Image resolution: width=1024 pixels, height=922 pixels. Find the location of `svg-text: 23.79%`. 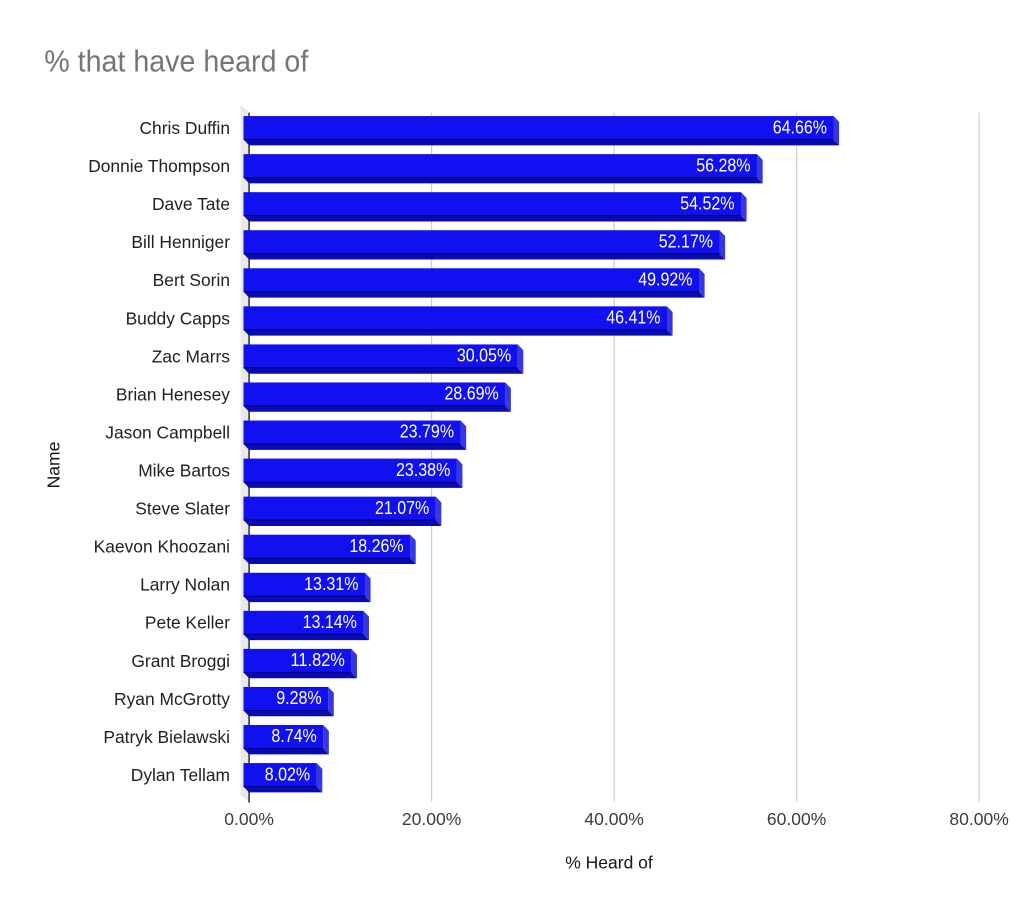

svg-text: 23.79% is located at coordinates (427, 432).